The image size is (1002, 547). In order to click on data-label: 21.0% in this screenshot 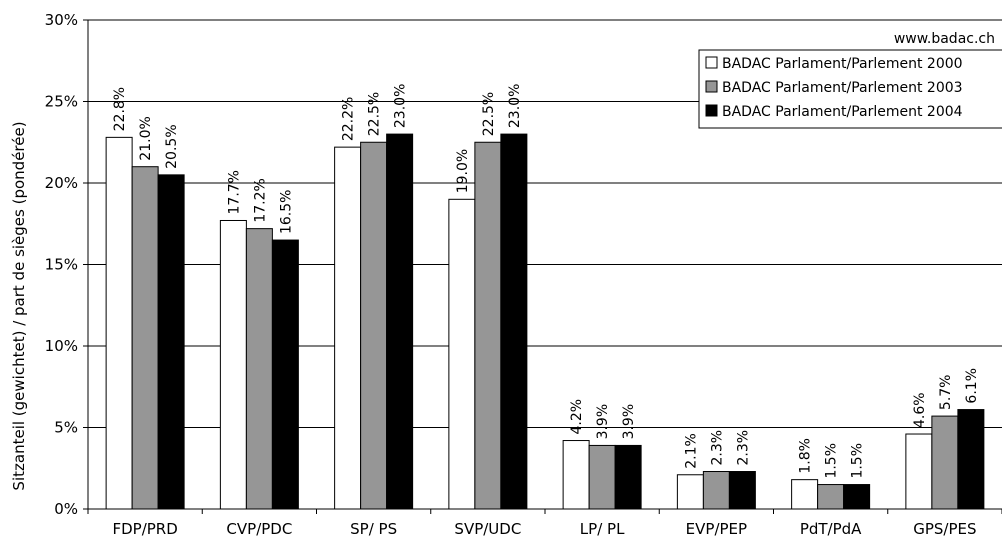, I will do `click(146, 138)`.